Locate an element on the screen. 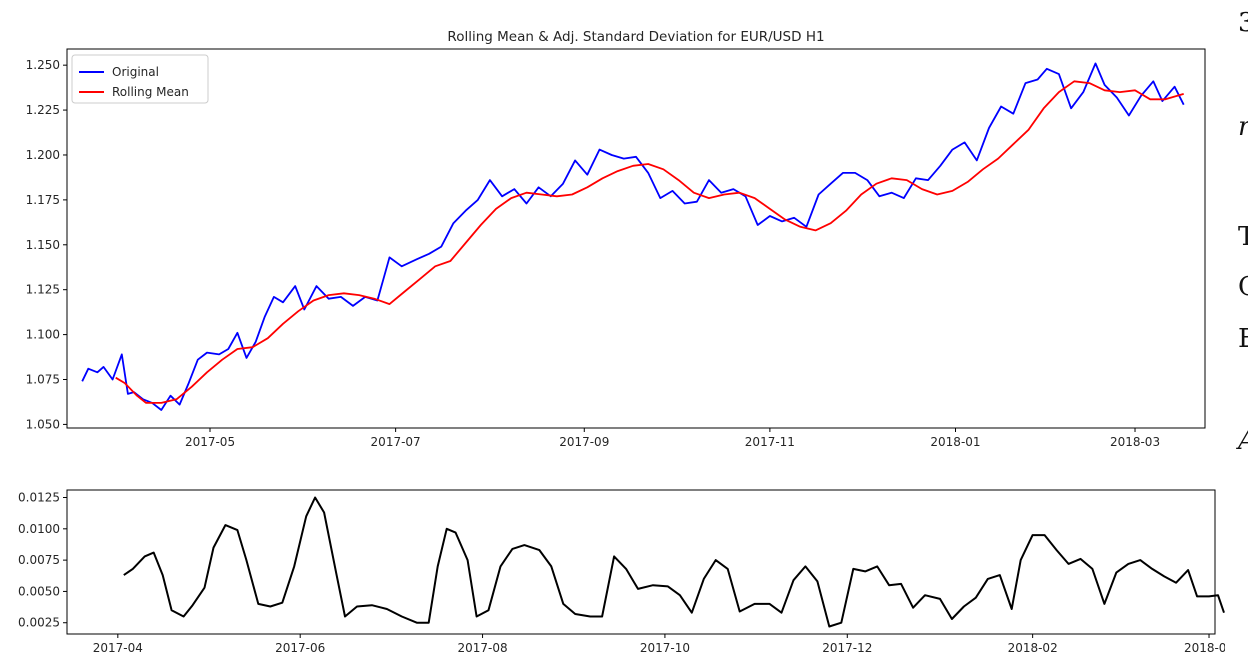 The height and width of the screenshot is (667, 1248). x-tick-label: 2017-07 is located at coordinates (396, 442).